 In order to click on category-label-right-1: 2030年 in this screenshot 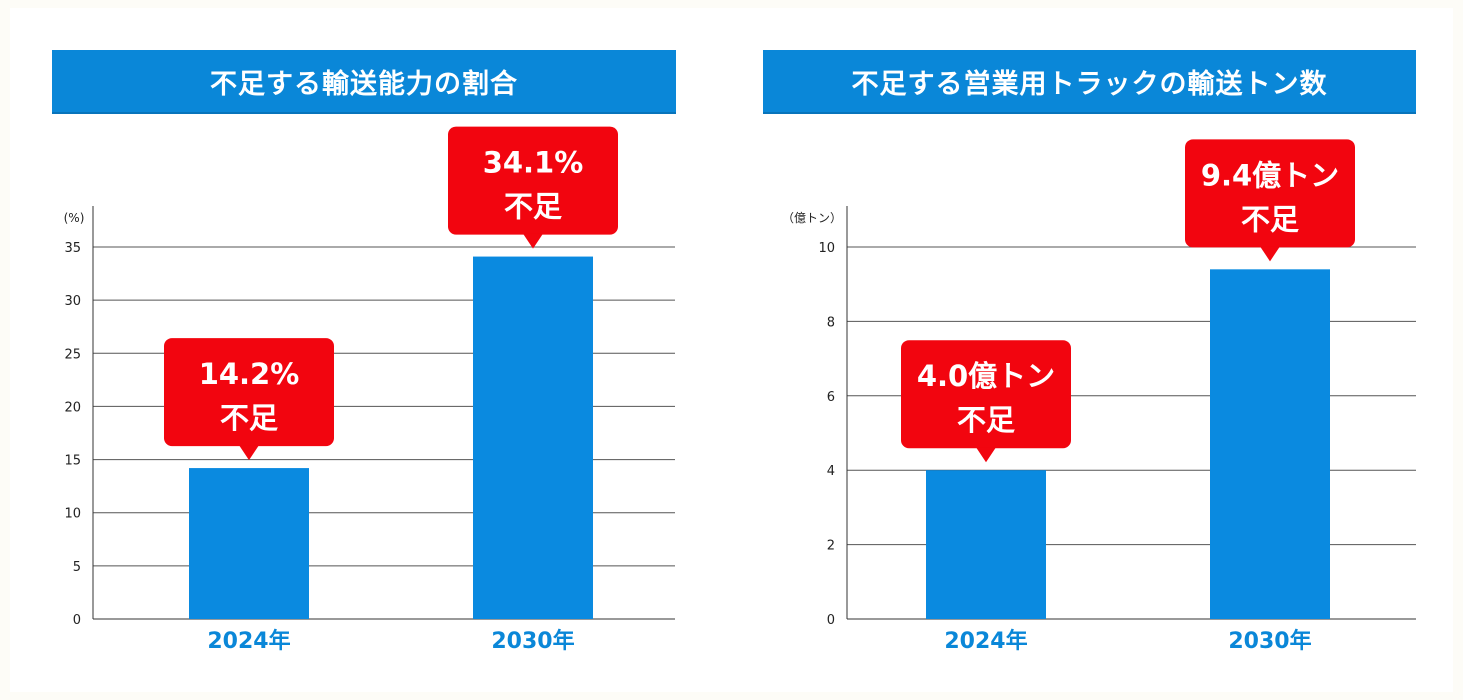, I will do `click(1269, 641)`.